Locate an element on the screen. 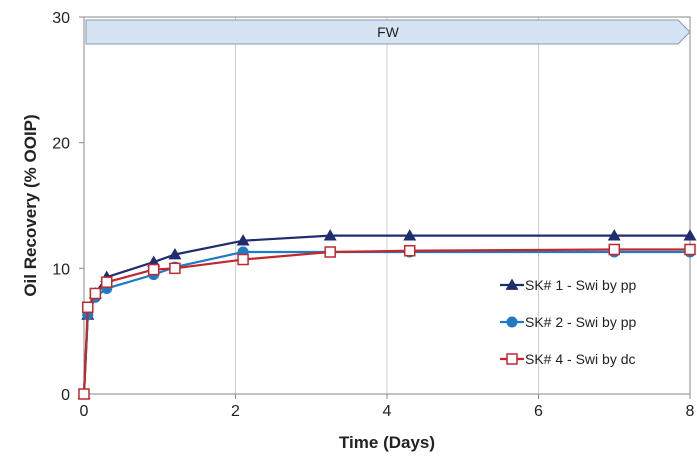  x-axis-ticks: 0 2 4 6 8 is located at coordinates (387, 407).